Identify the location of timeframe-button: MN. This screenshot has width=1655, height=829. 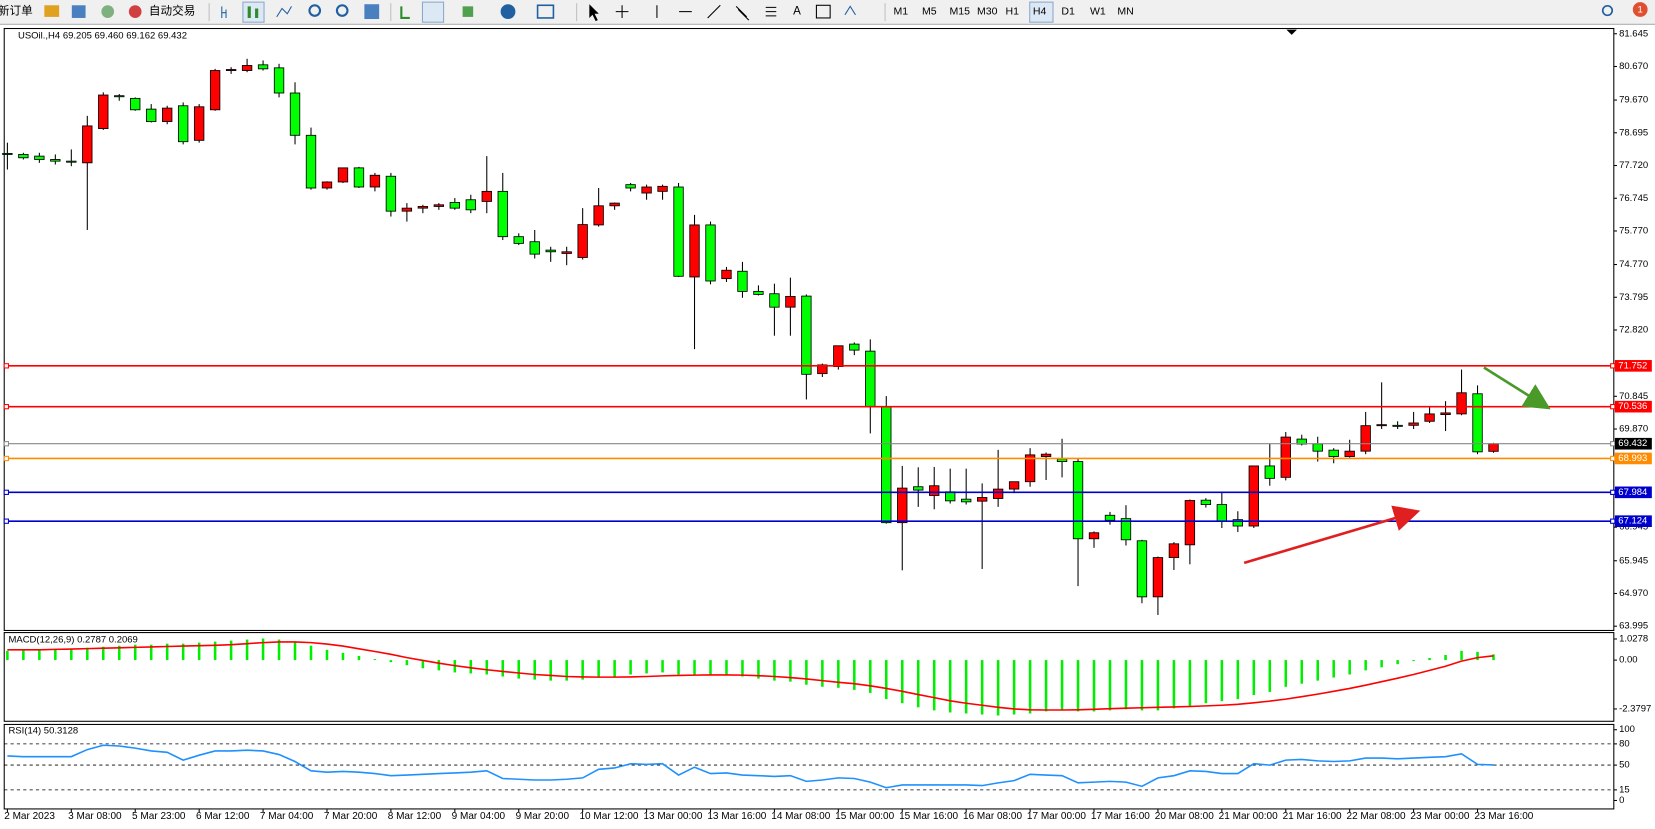
(1125, 11).